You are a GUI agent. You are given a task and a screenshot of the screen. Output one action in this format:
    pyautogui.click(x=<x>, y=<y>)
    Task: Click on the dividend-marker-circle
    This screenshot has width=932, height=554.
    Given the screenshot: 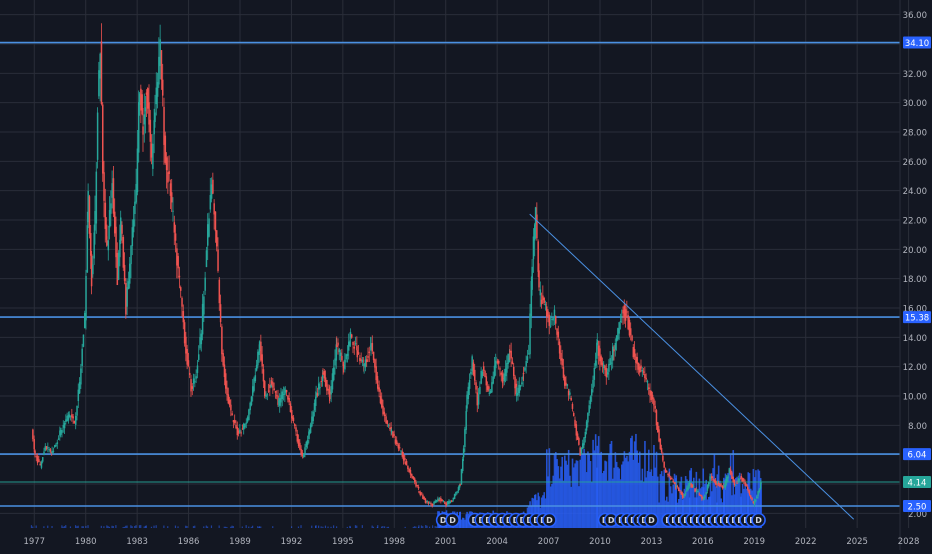 What is the action you would take?
    pyautogui.click(x=758, y=520)
    